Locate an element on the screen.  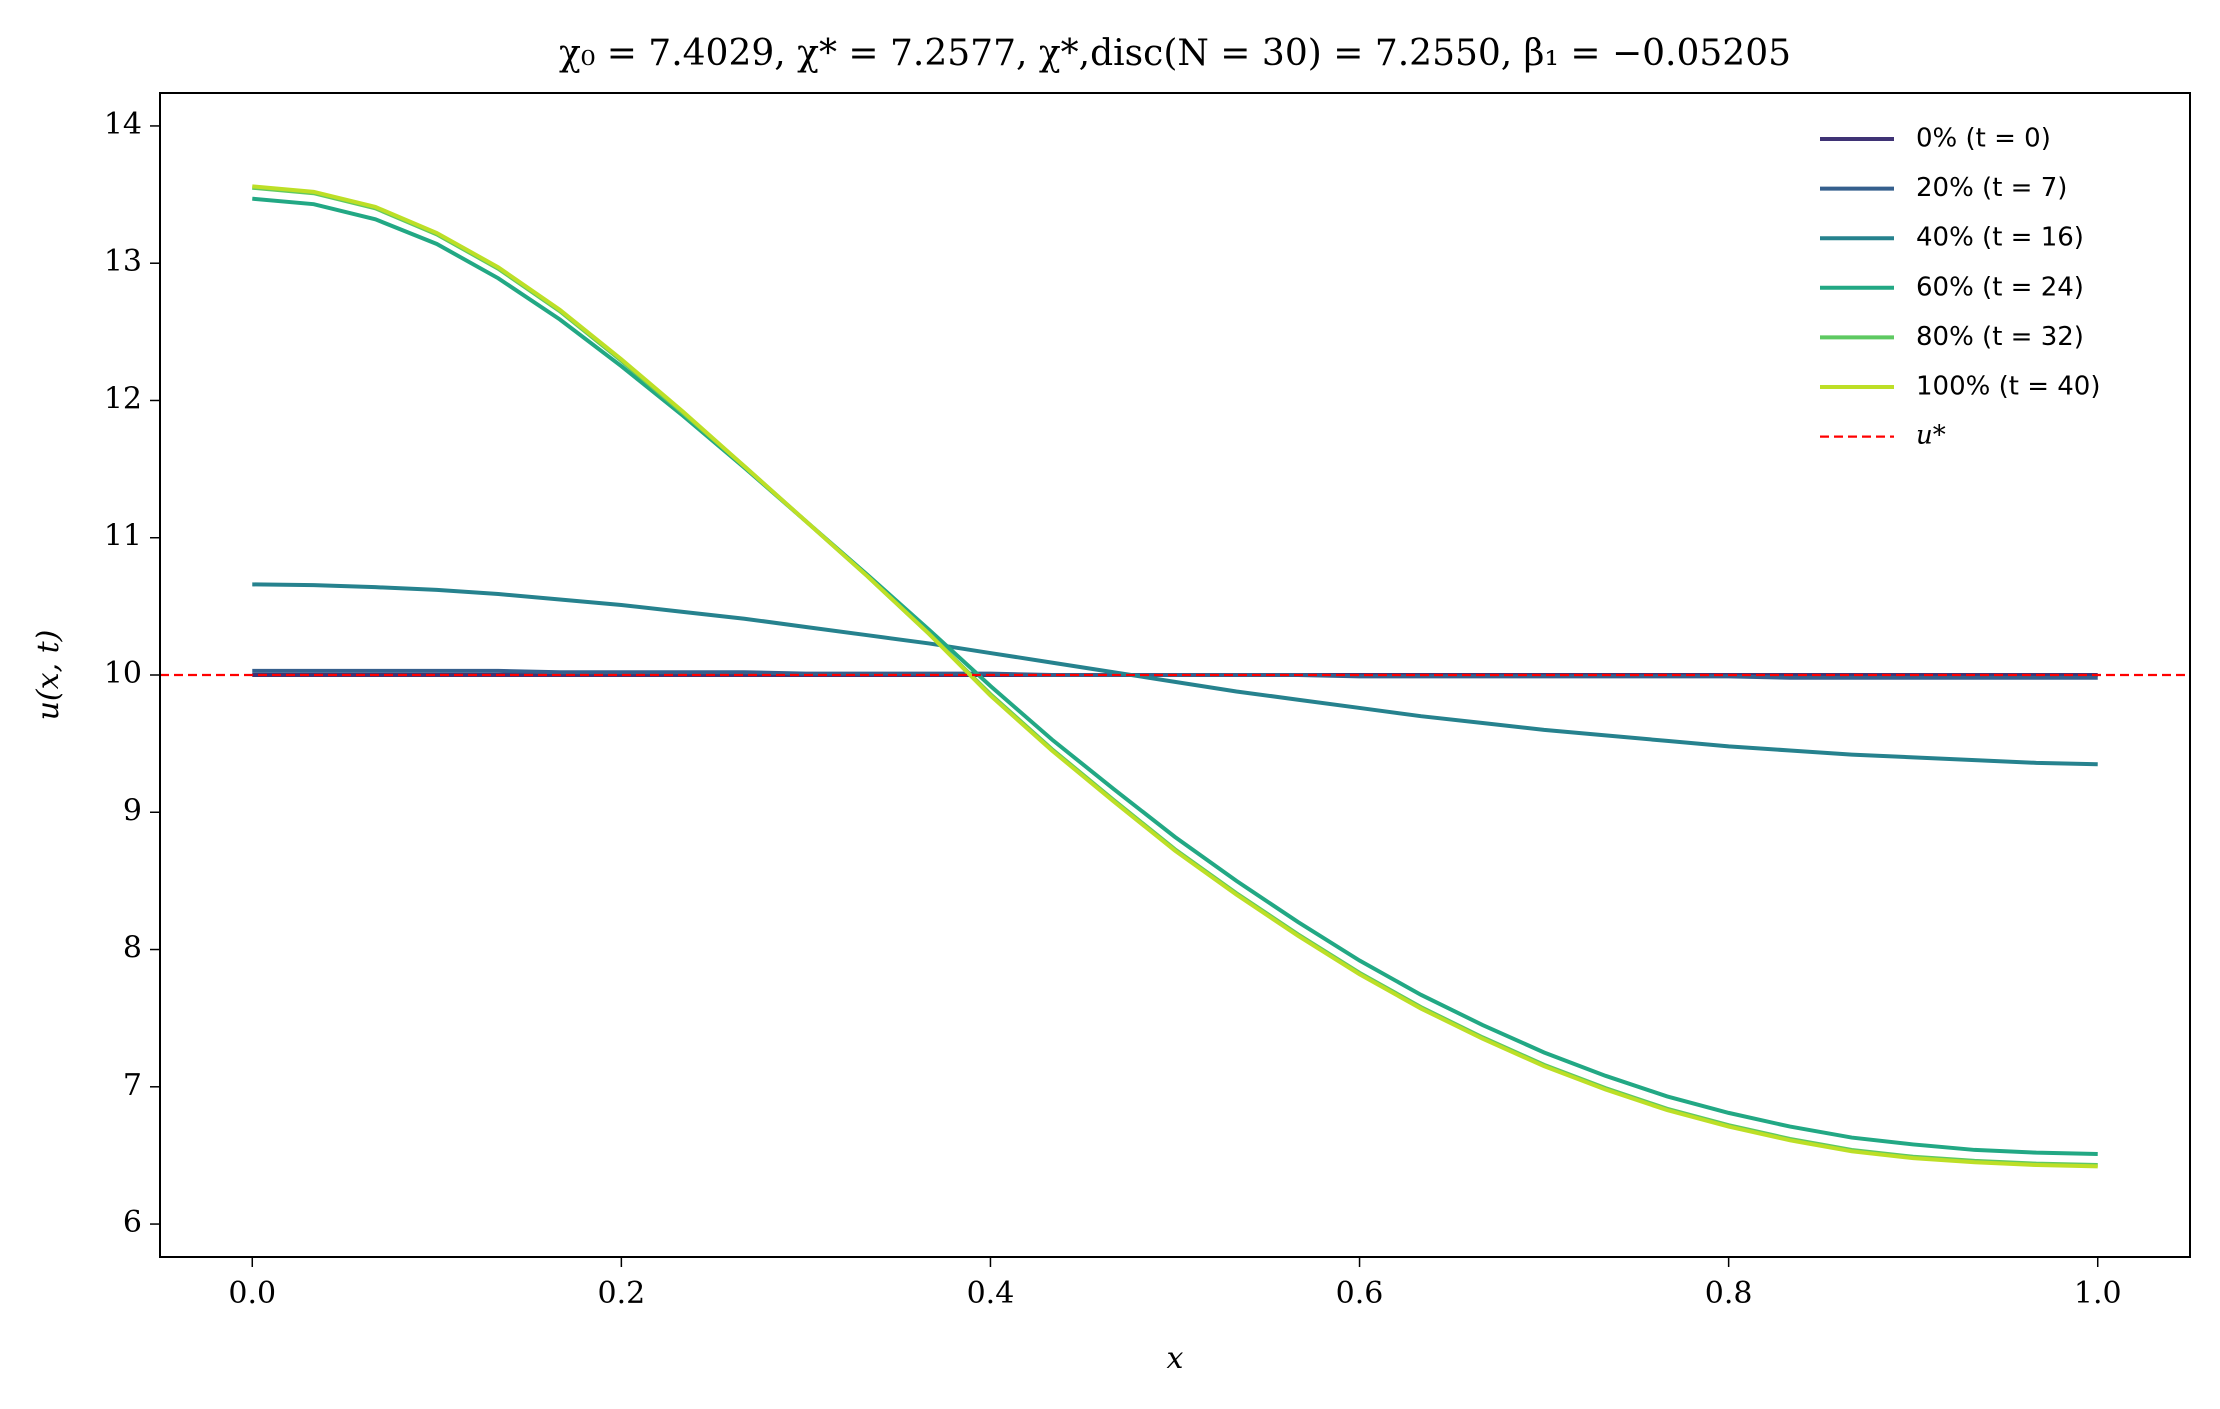
y-tick-label: 6 is located at coordinates (132, 1222).